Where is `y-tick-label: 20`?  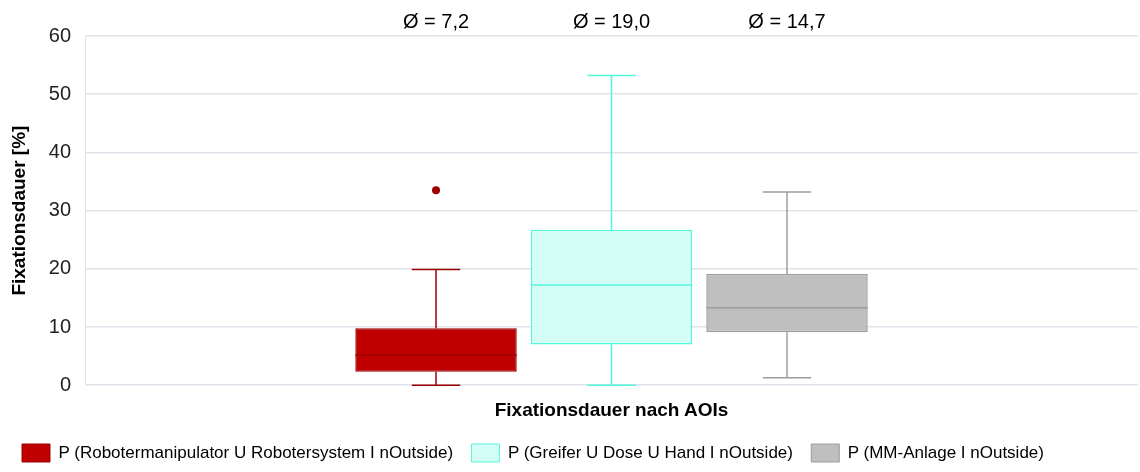 y-tick-label: 20 is located at coordinates (60, 267).